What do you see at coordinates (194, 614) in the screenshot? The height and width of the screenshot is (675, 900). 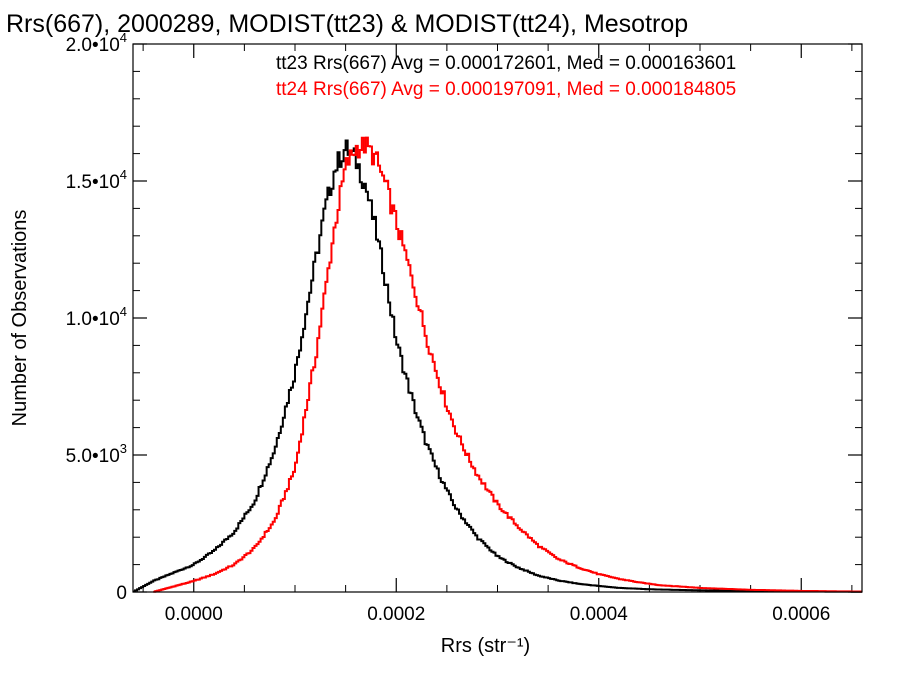 I see `x-tick-label: 0.0000` at bounding box center [194, 614].